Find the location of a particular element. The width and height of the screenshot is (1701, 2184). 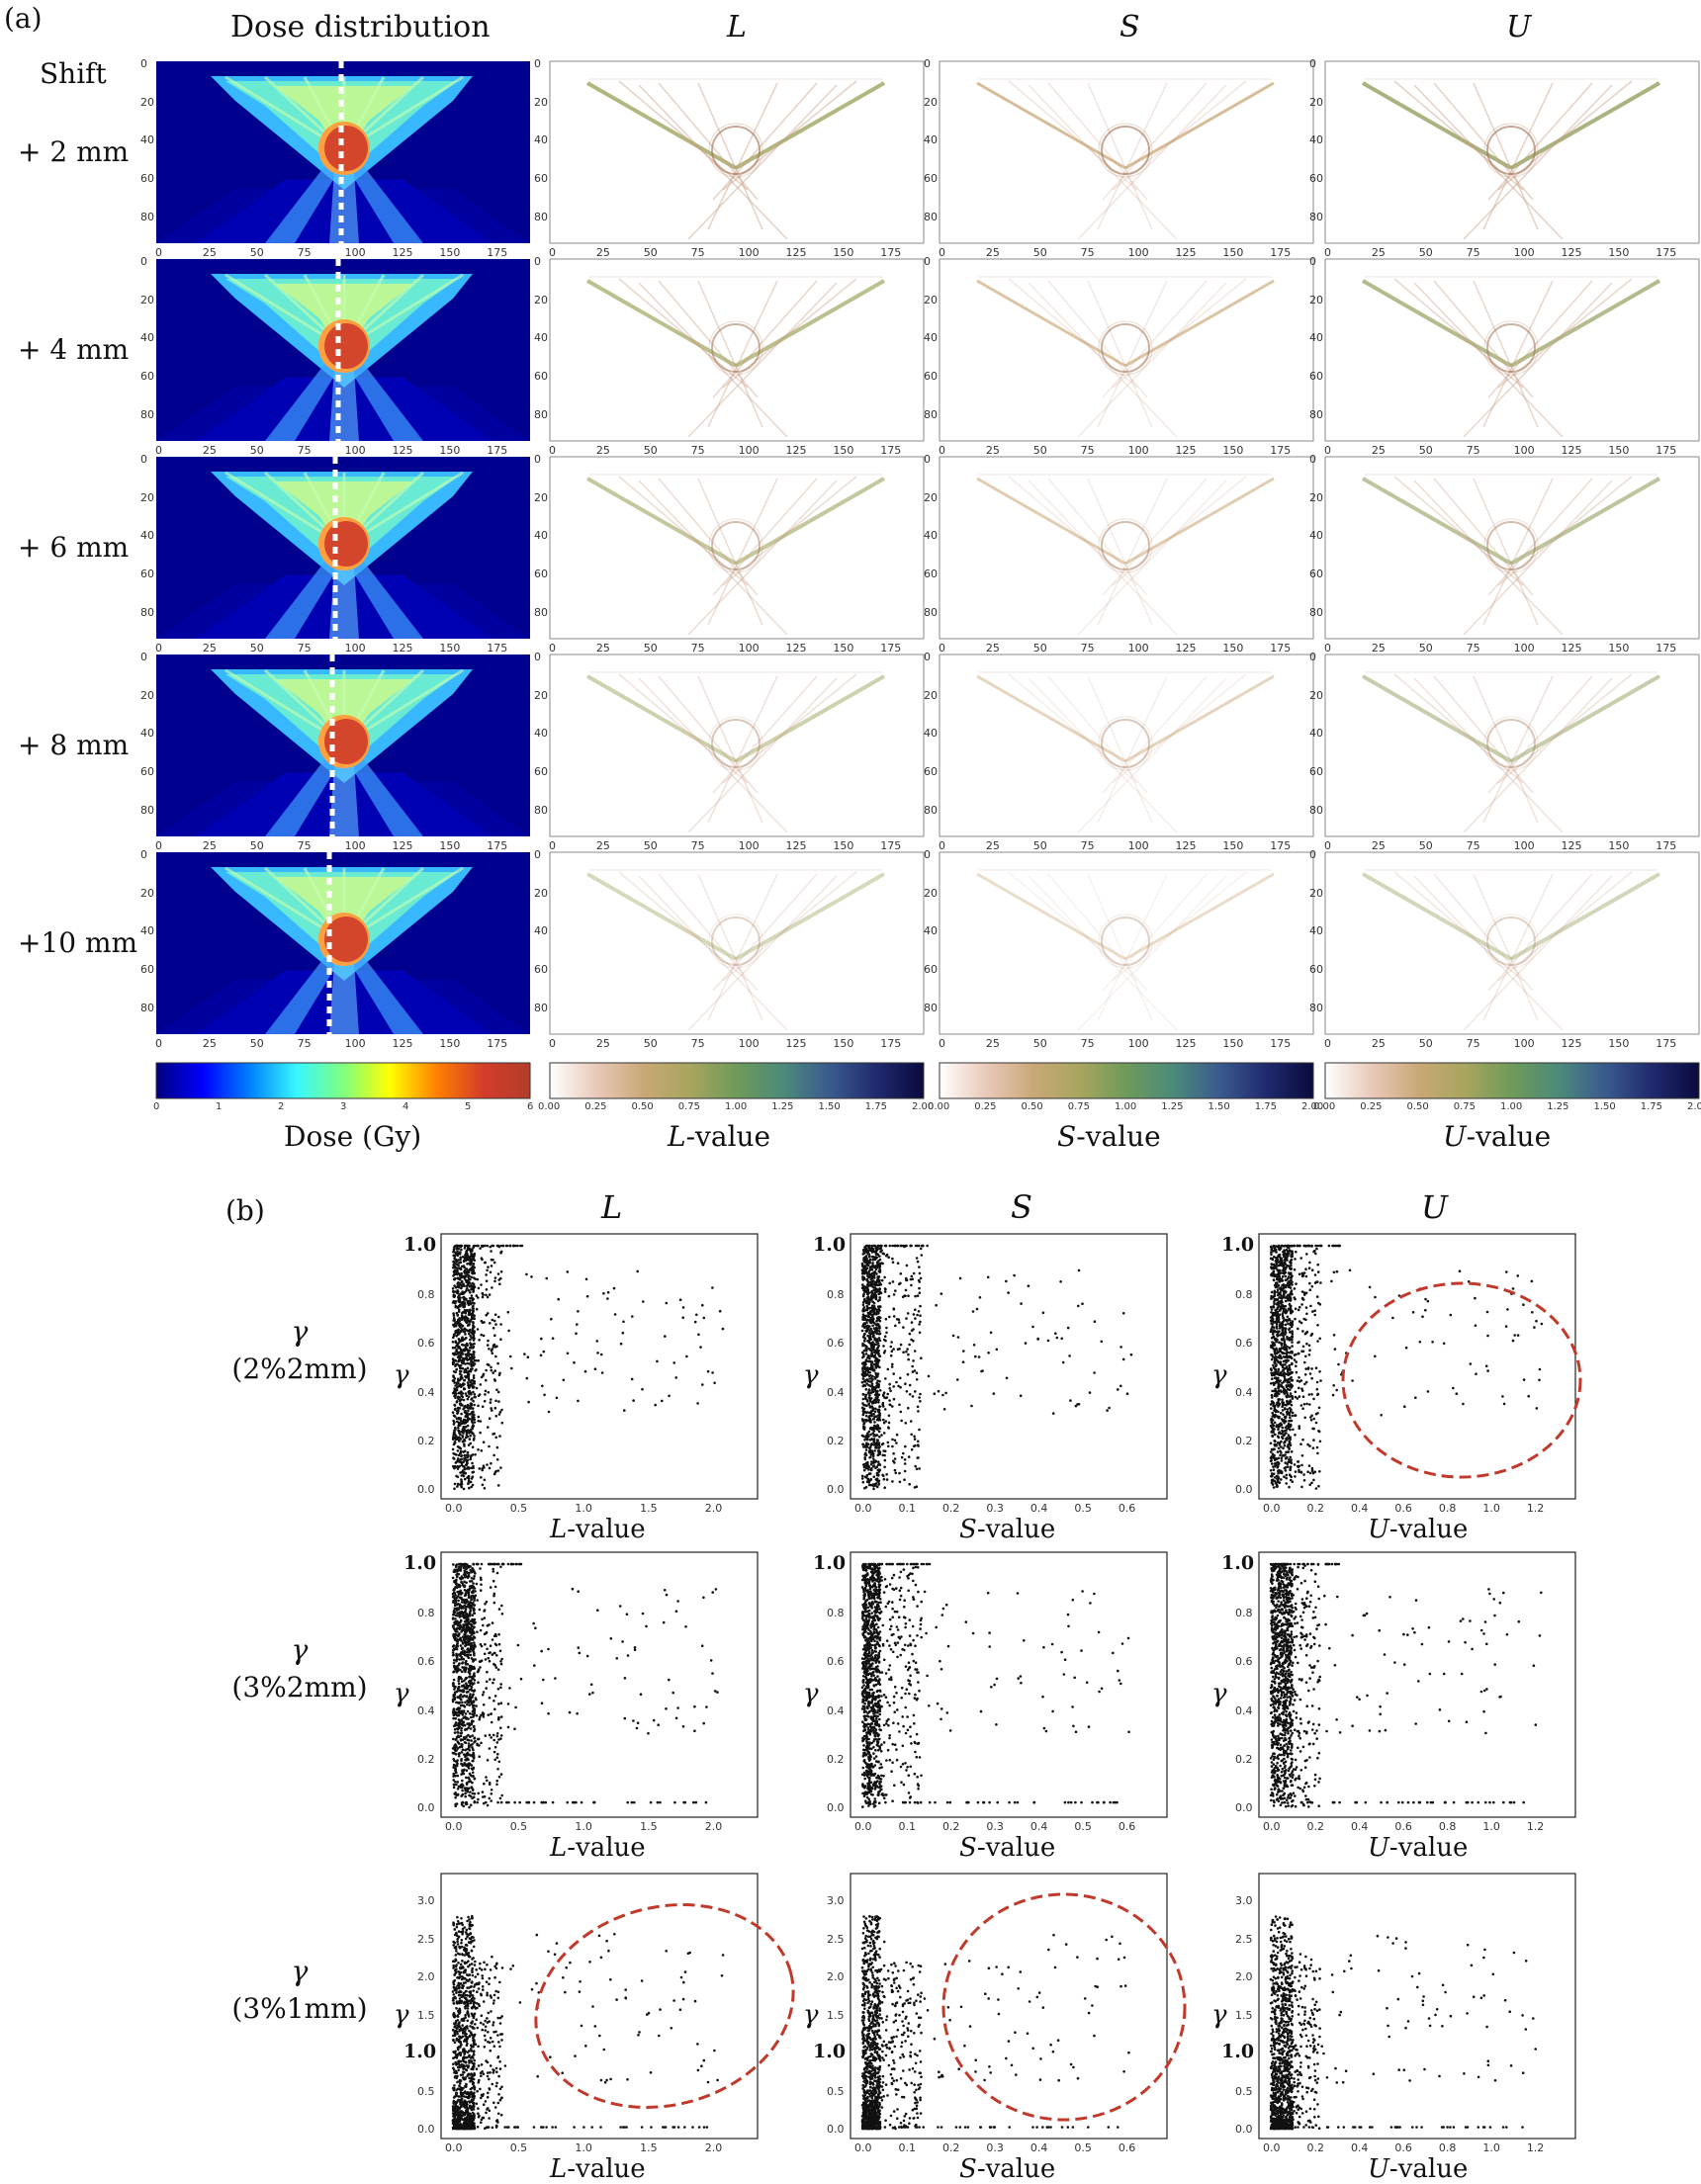

dose-map is located at coordinates (343, 943).